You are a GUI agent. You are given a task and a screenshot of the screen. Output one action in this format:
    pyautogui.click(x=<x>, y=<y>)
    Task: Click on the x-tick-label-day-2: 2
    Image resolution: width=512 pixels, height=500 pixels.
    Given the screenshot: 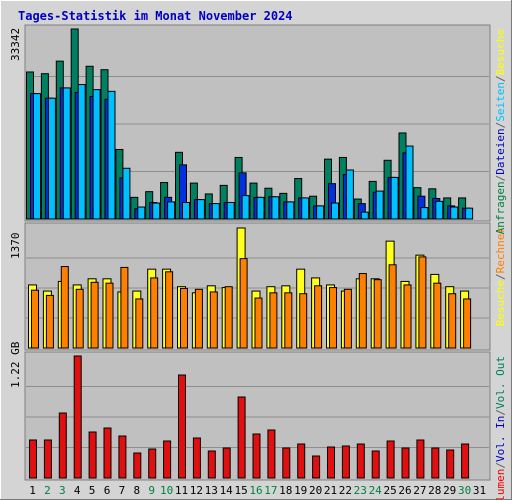 What is the action you would take?
    pyautogui.click(x=47, y=490)
    